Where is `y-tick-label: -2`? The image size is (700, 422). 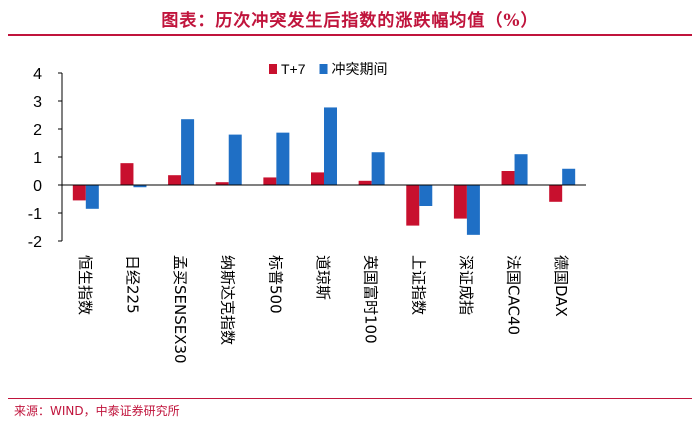 y-tick-label: -2 is located at coordinates (35, 242).